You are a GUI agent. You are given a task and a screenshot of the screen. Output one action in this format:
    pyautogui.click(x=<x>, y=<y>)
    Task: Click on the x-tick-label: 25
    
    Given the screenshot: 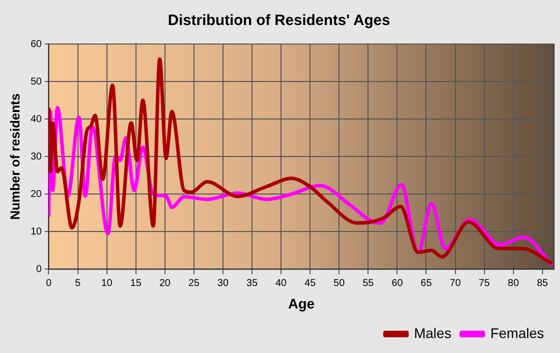 What is the action you would take?
    pyautogui.click(x=194, y=283)
    